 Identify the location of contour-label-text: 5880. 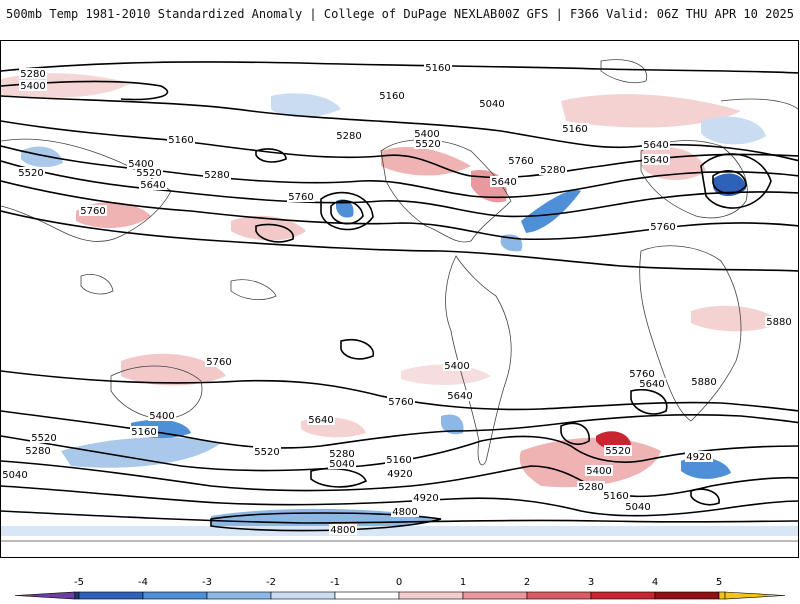
(703, 382).